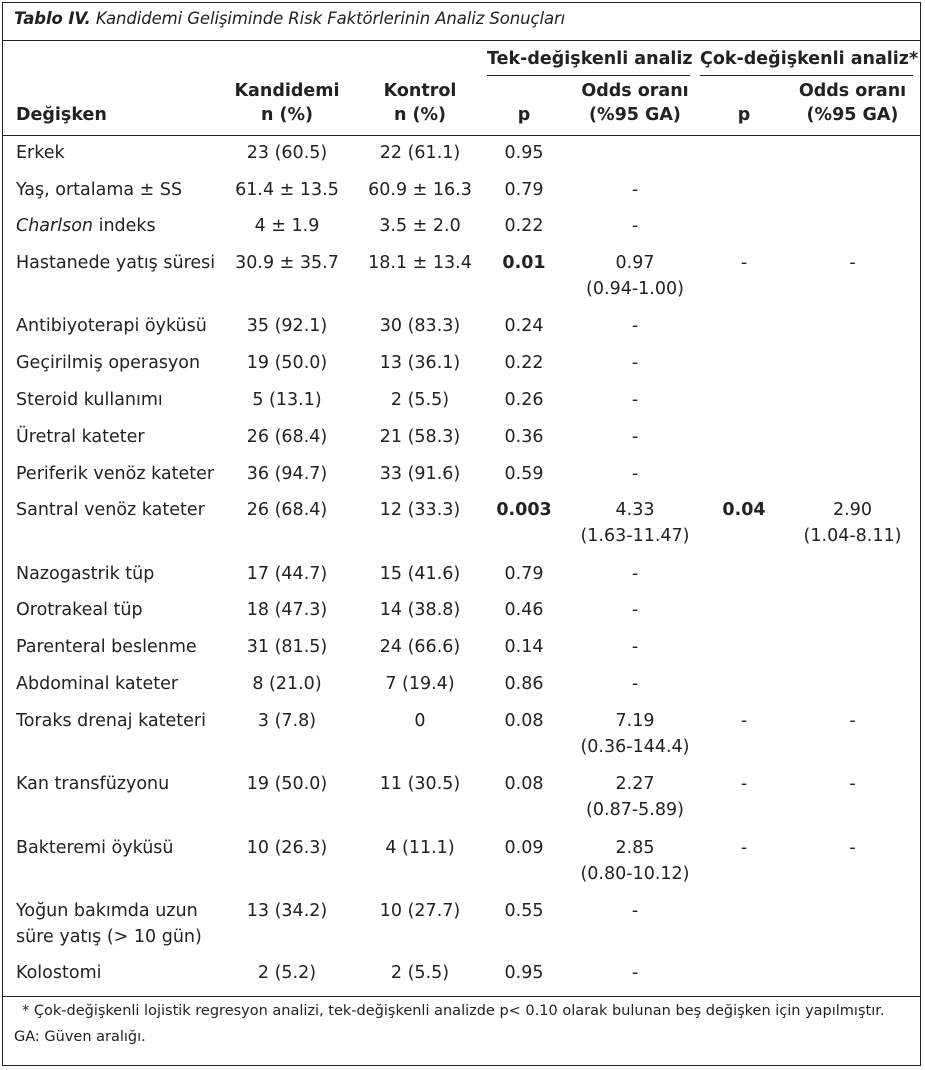  What do you see at coordinates (524, 610) in the screenshot?
I see `cell-p-uni: 0.46` at bounding box center [524, 610].